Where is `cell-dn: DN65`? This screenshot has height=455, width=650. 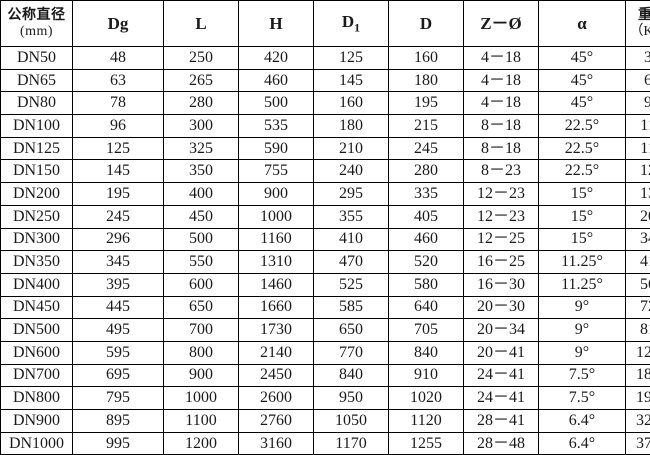 cell-dn: DN65 is located at coordinates (37, 80).